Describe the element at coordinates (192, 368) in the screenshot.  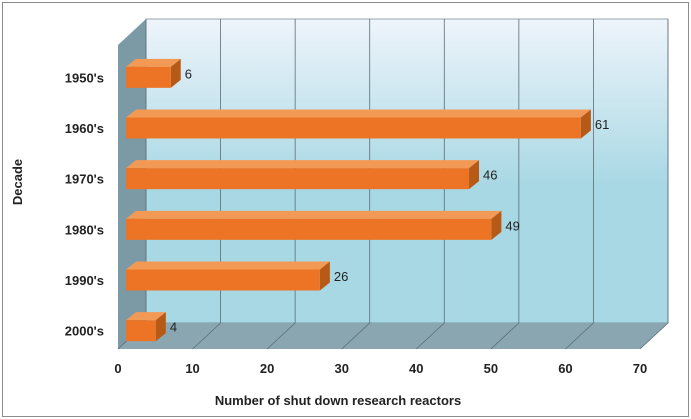
I see `x-tick-label: 10` at that location.